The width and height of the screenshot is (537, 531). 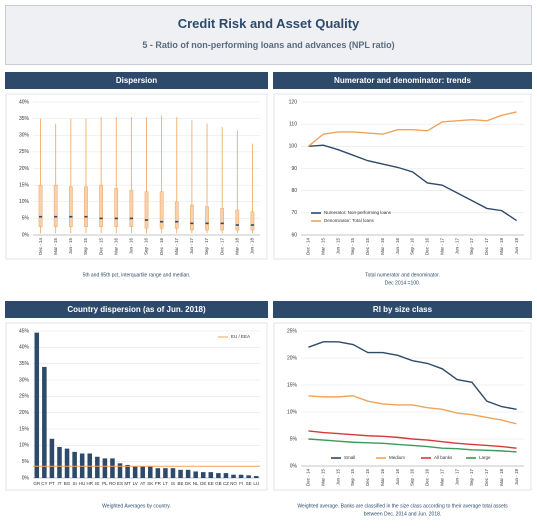 What do you see at coordinates (181, 483) in the screenshot?
I see `x-tick-label: BE` at bounding box center [181, 483].